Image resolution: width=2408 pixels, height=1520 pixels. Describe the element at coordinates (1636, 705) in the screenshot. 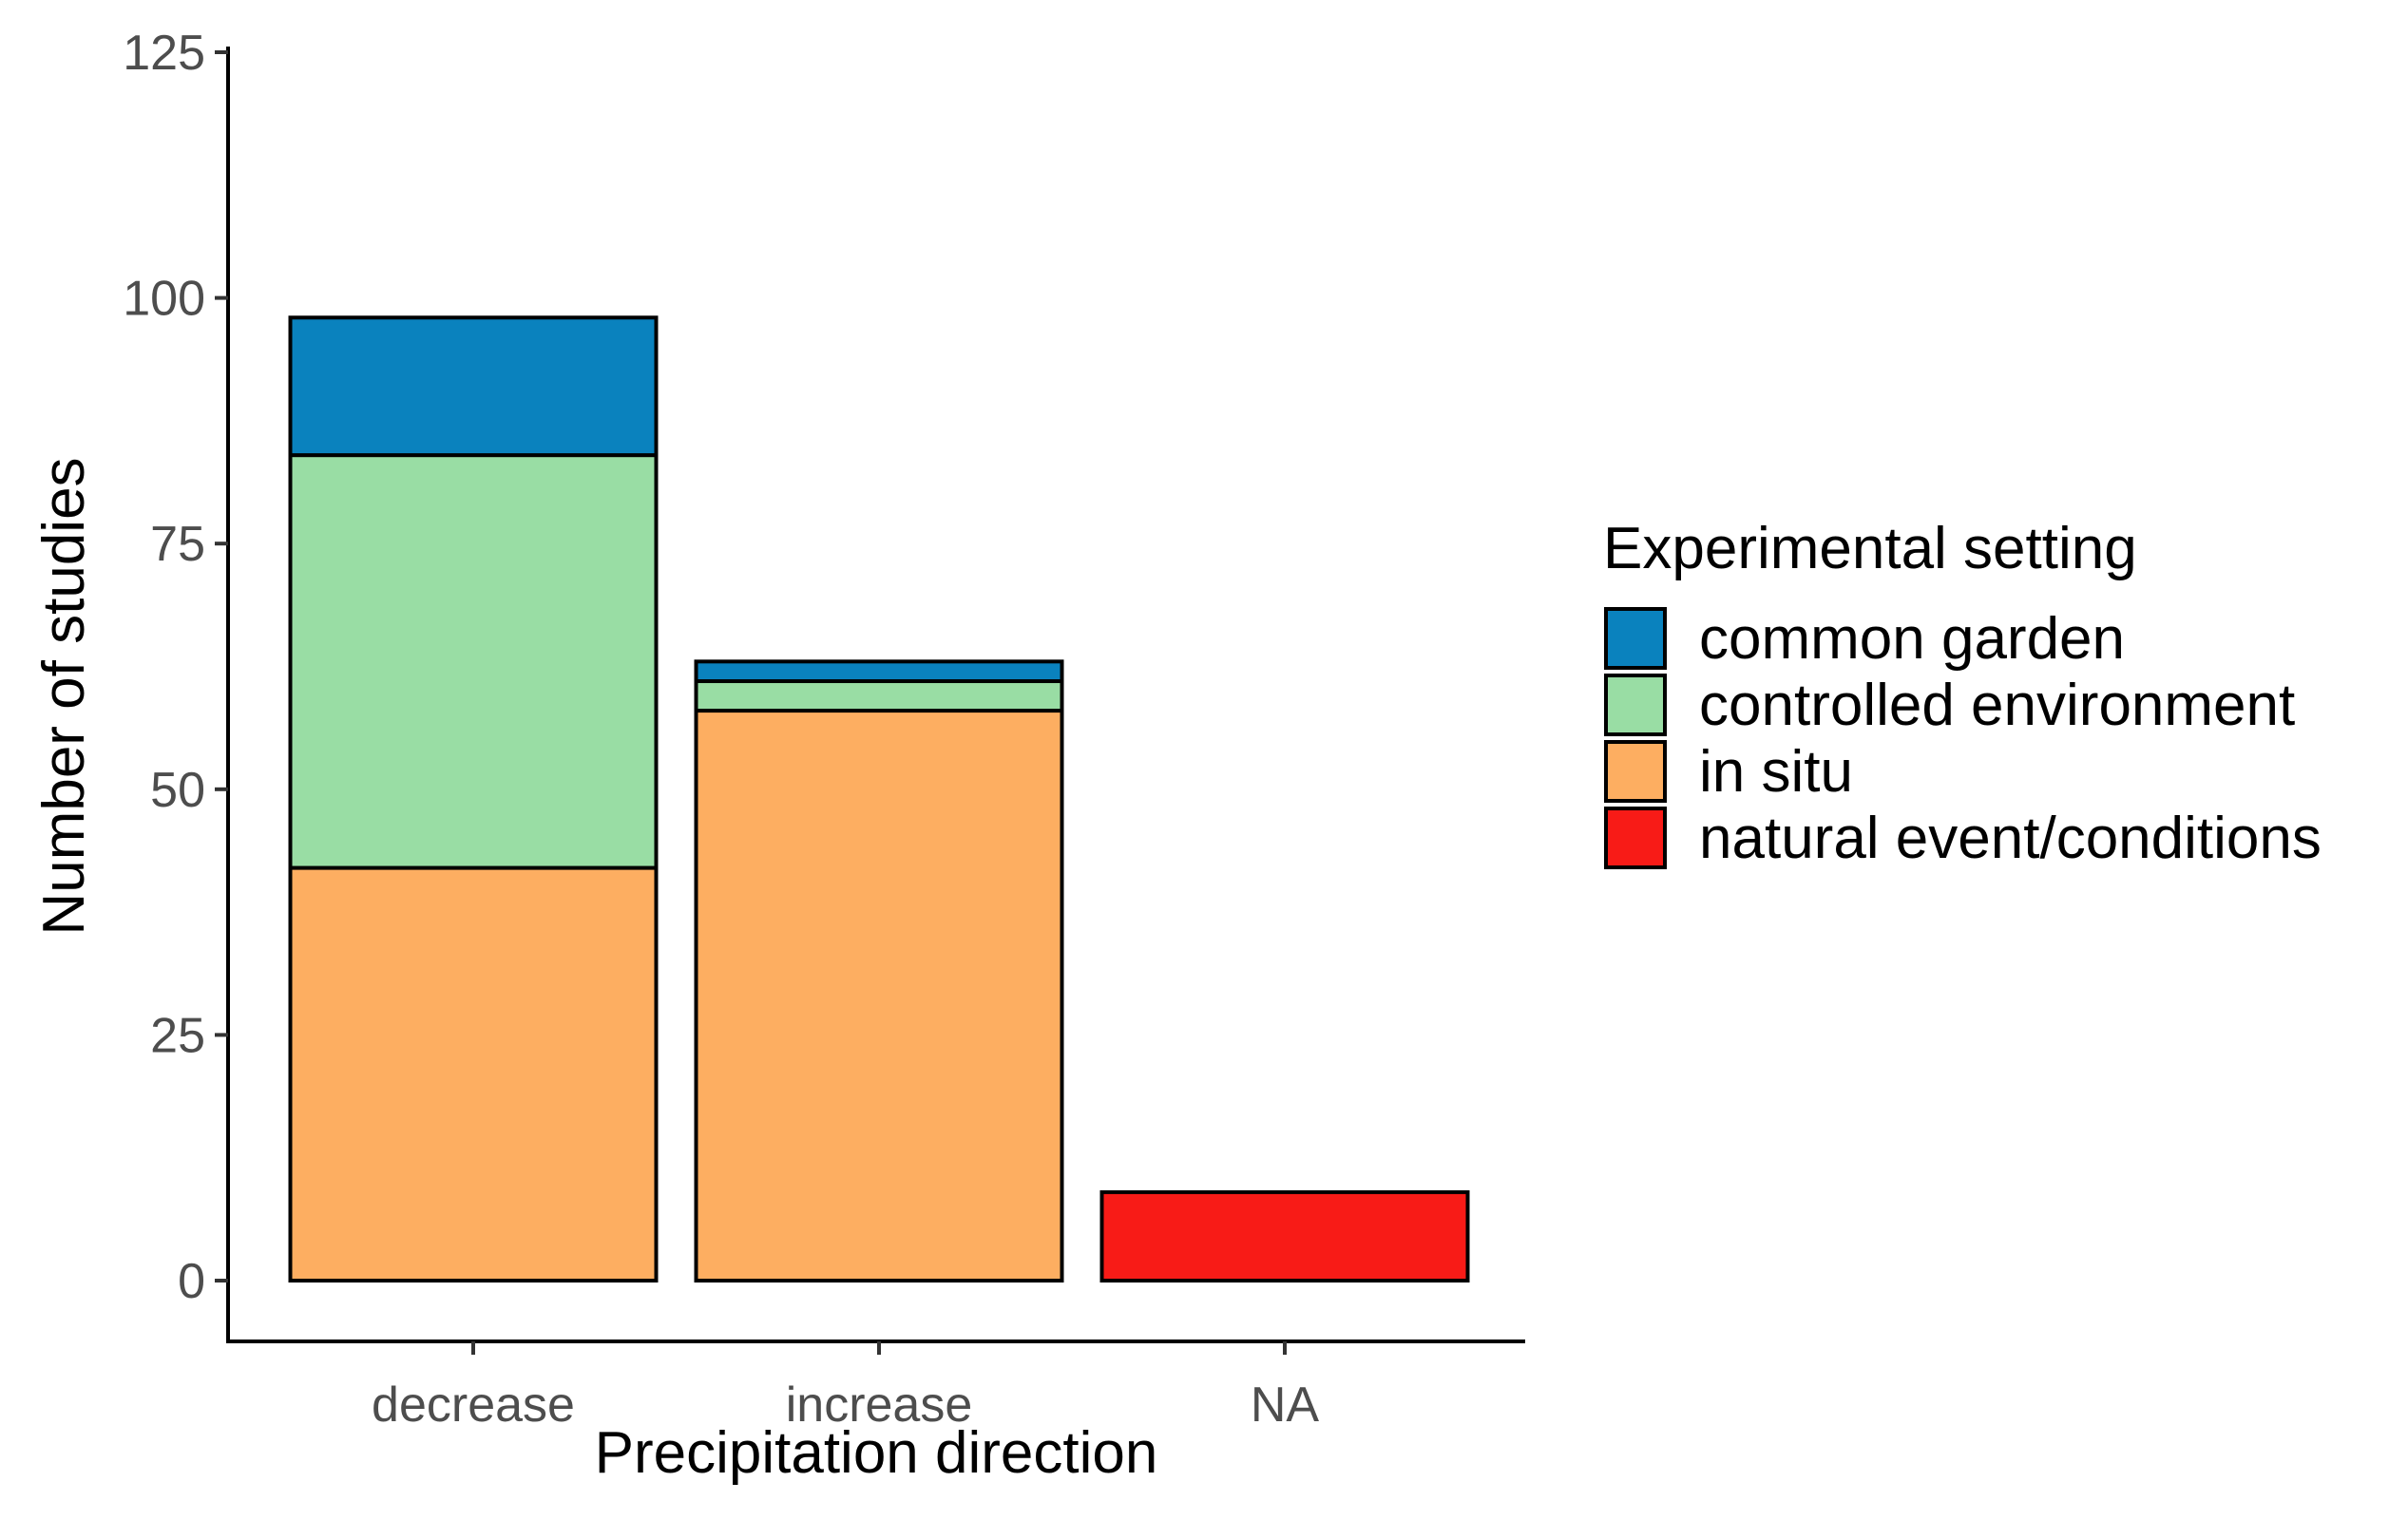

I see `legend-key-controlled-environment` at that location.